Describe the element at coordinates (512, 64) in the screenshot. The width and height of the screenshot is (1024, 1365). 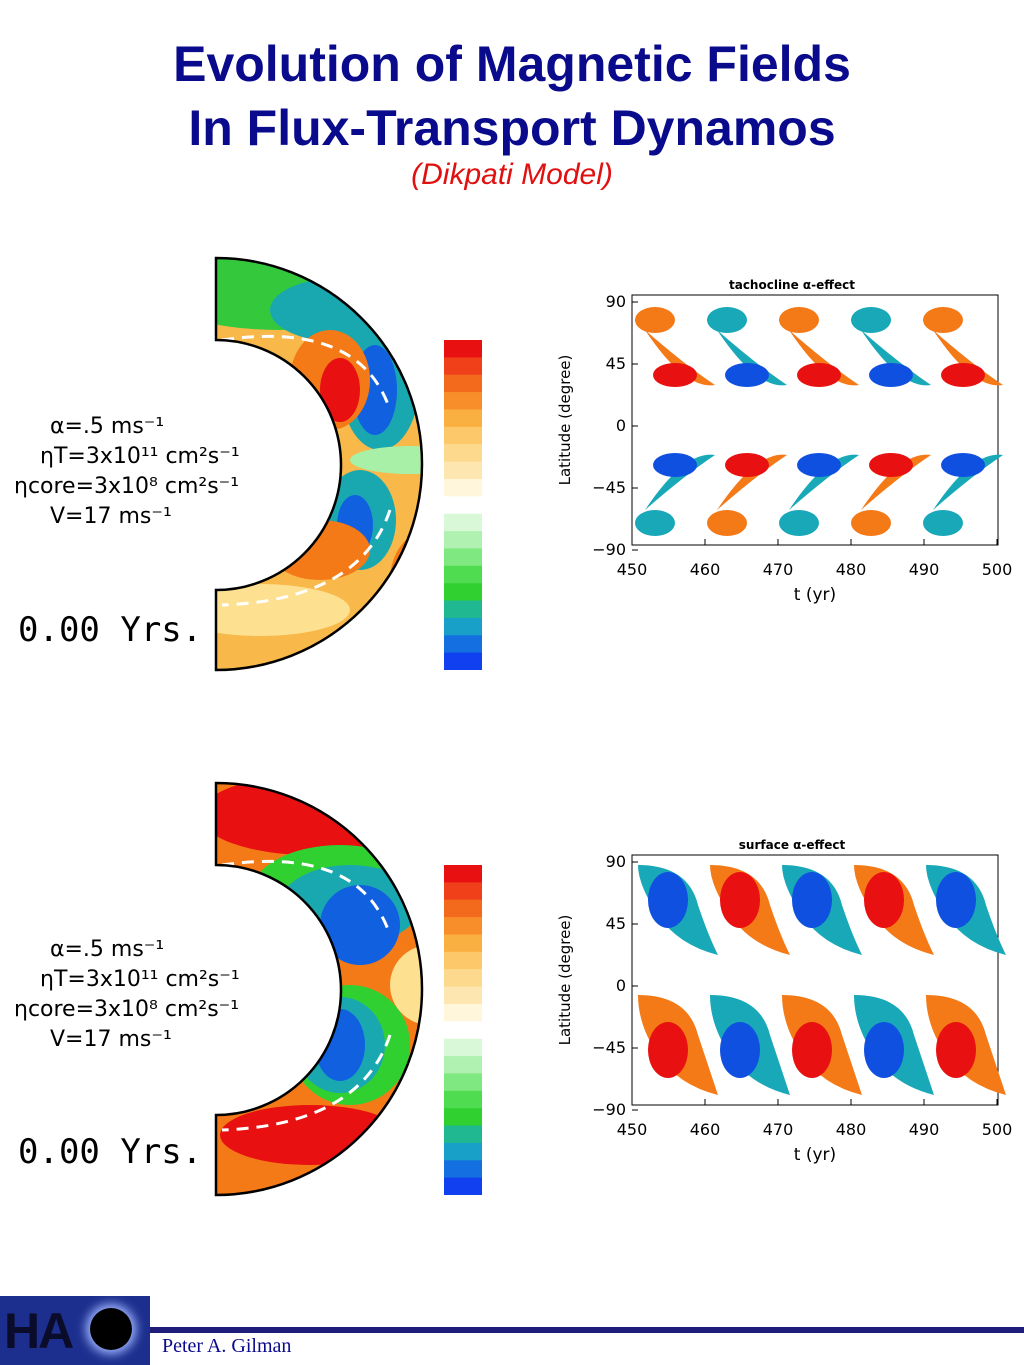
I see `title-line-1: Evolution of Magnetic Fields` at that location.